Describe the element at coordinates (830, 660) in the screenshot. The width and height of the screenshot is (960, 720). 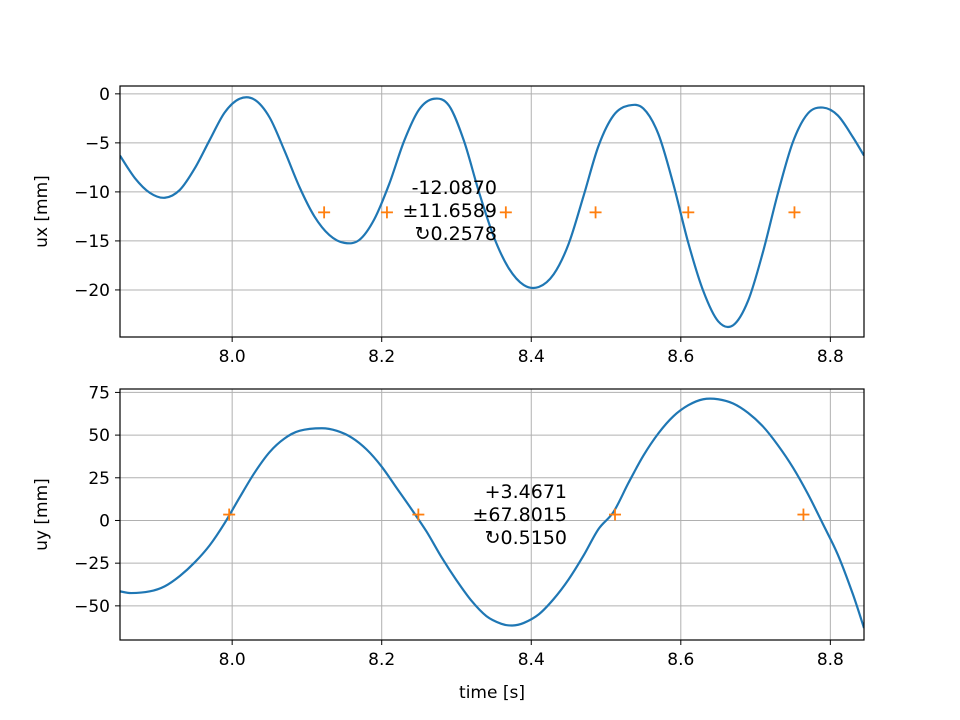
I see `uy-x-tick-label: 8.8` at that location.